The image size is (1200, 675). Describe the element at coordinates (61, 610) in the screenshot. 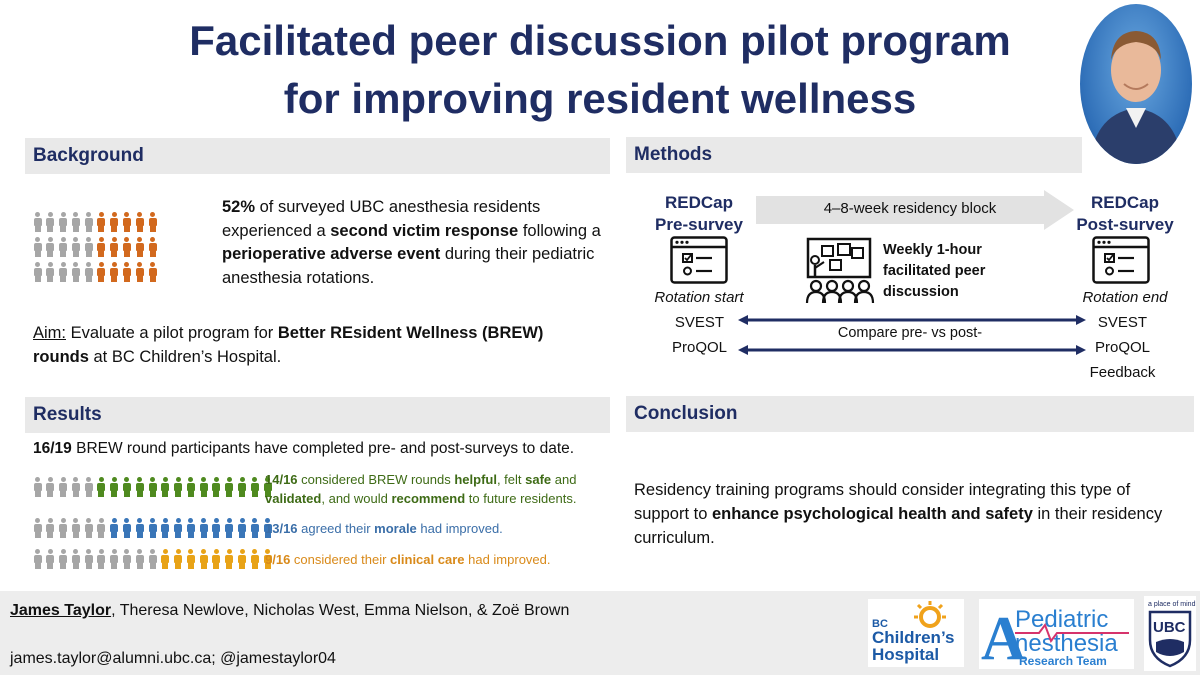

I see `lead-author: James Taylor` at that location.